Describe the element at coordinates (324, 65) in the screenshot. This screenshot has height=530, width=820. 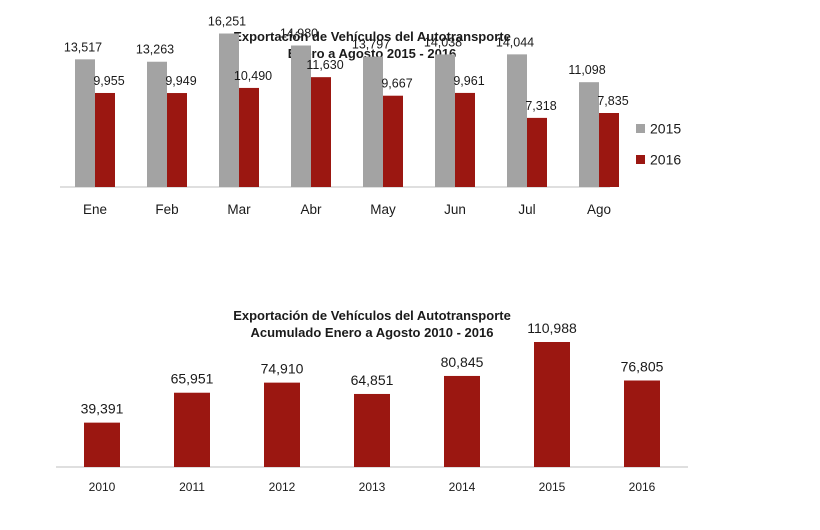
I see `data-label-2016-abr: 11,630` at that location.